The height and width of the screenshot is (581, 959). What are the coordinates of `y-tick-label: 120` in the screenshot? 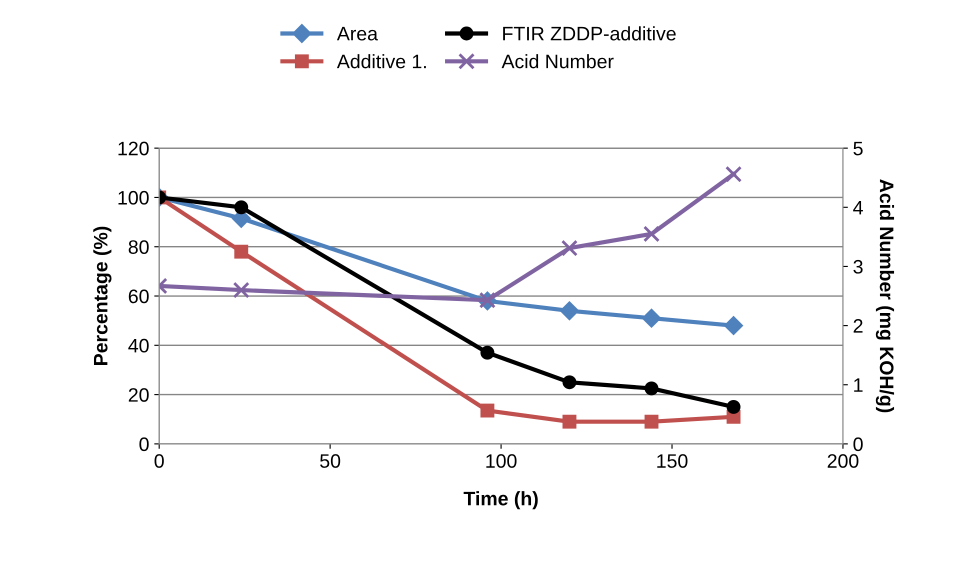 It's located at (133, 149).